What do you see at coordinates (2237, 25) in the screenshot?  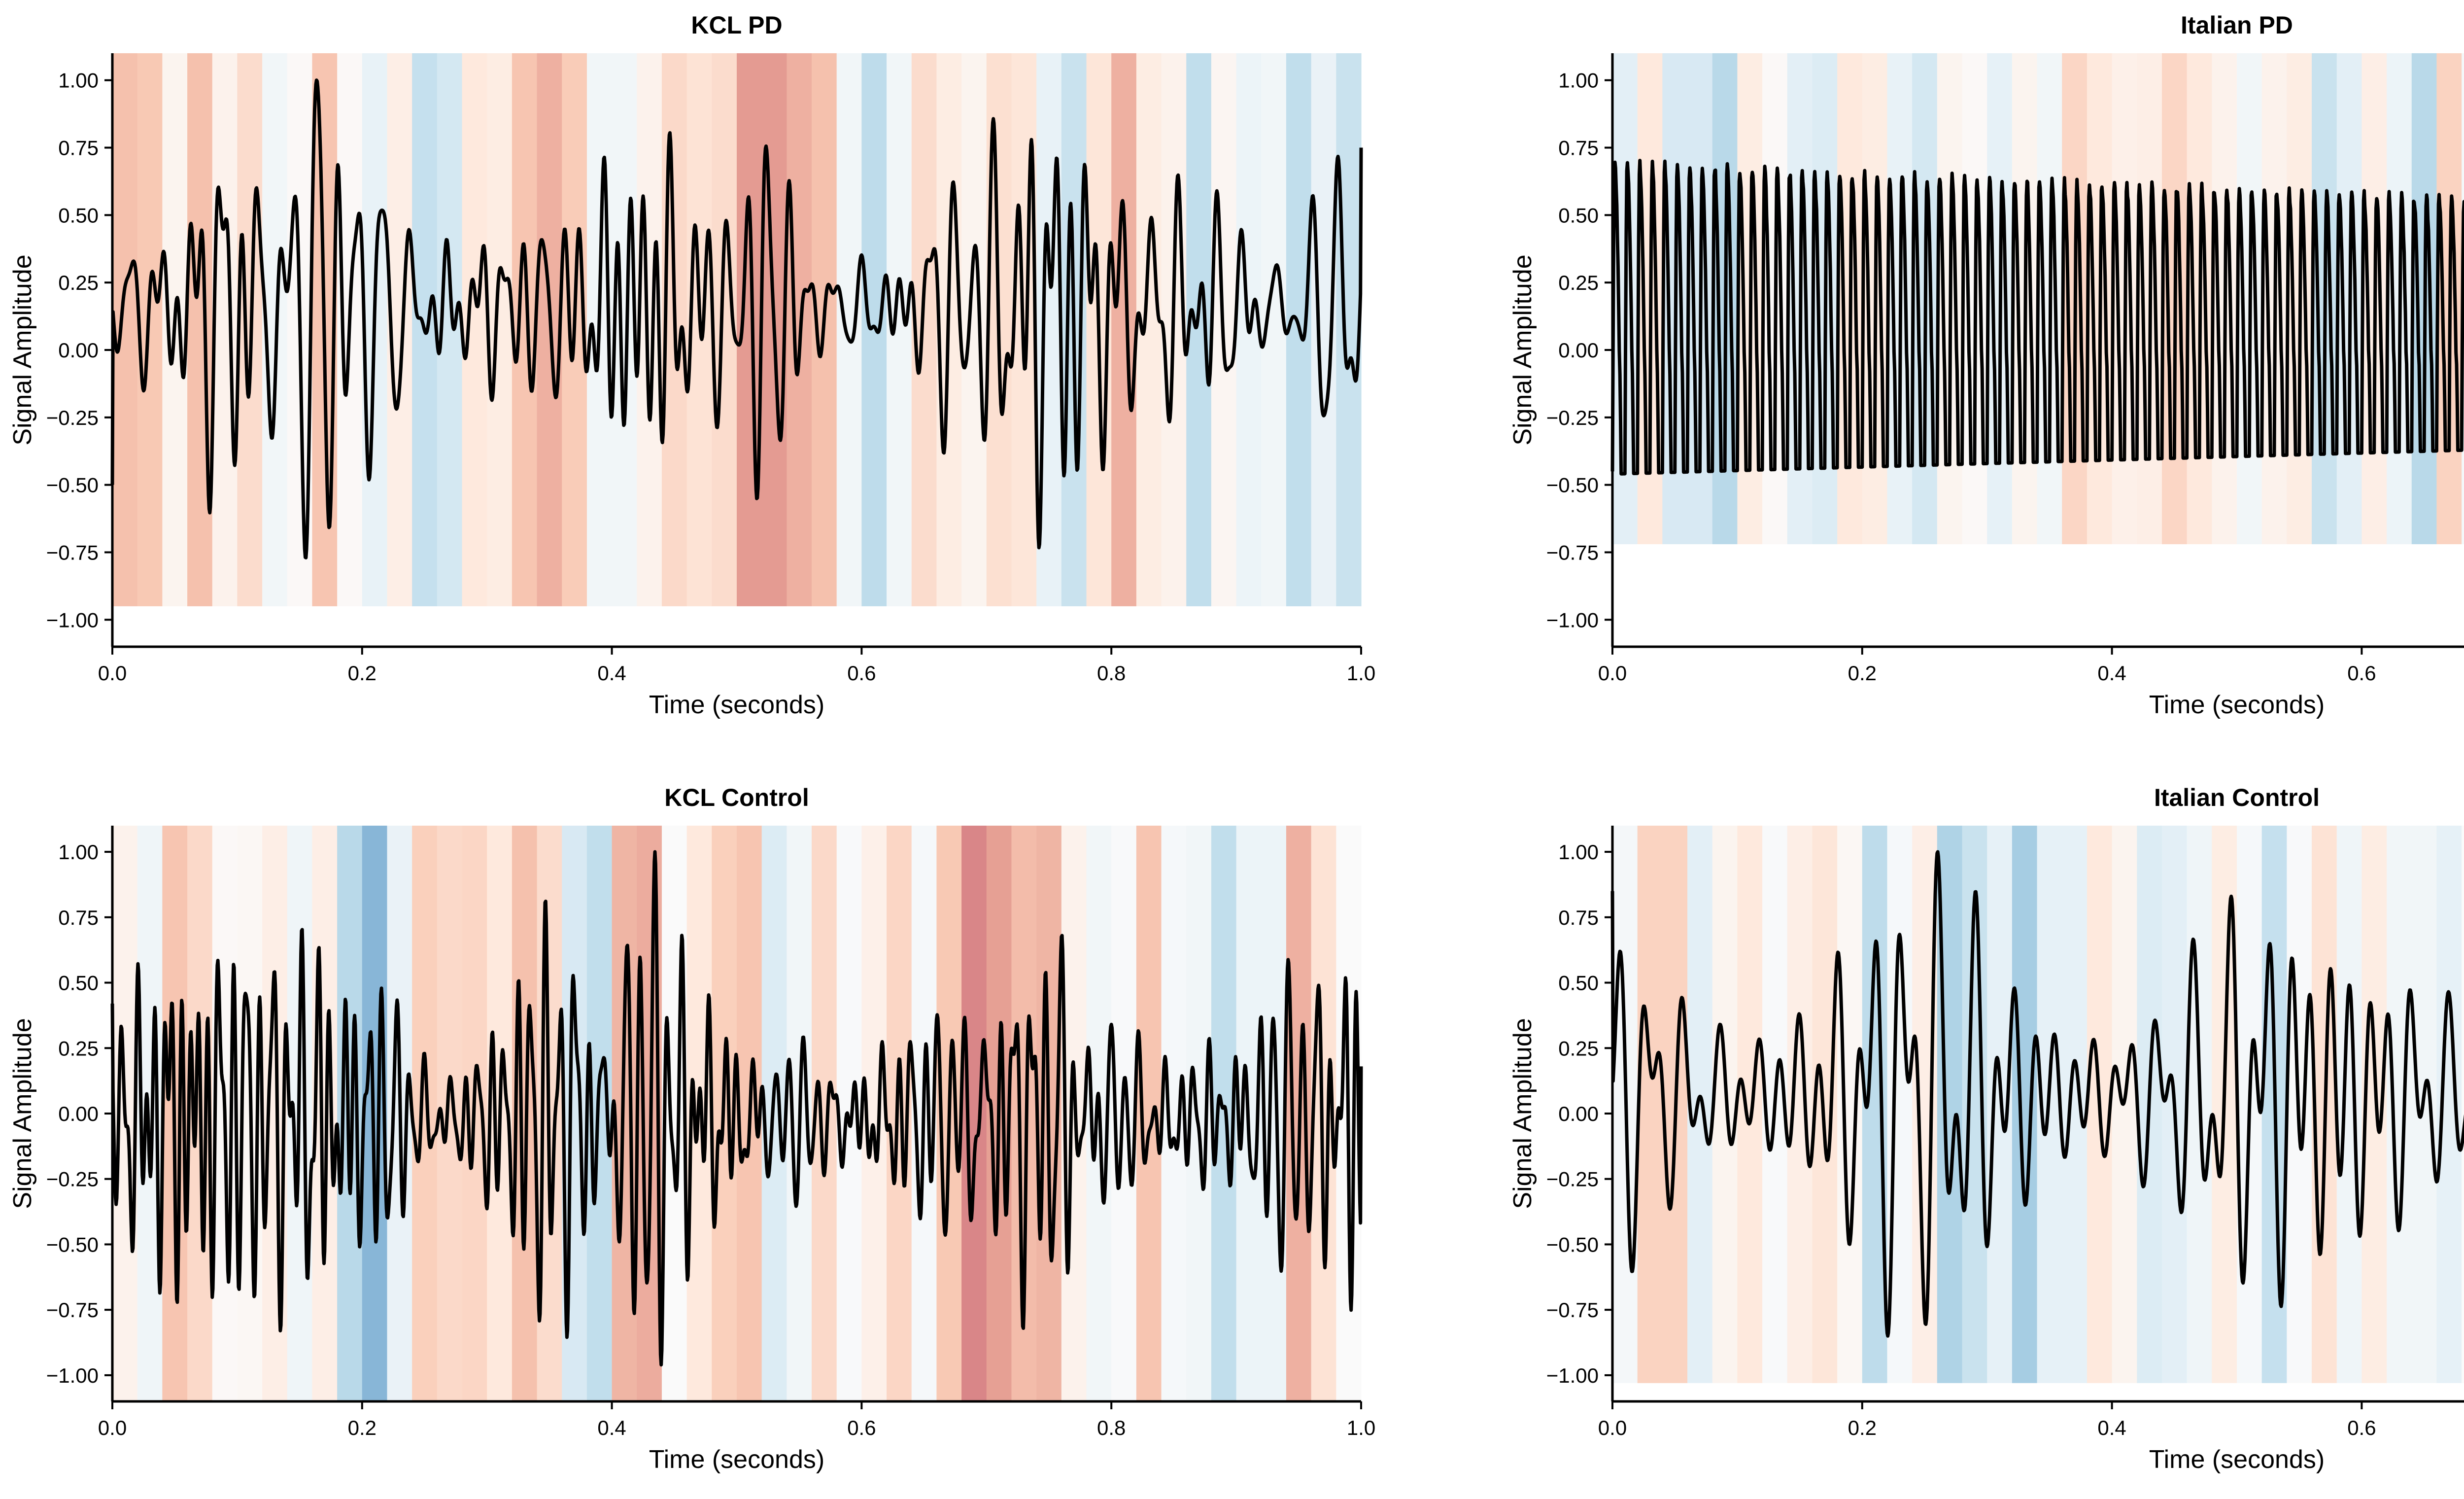 I see `panel-title: Italian PD` at bounding box center [2237, 25].